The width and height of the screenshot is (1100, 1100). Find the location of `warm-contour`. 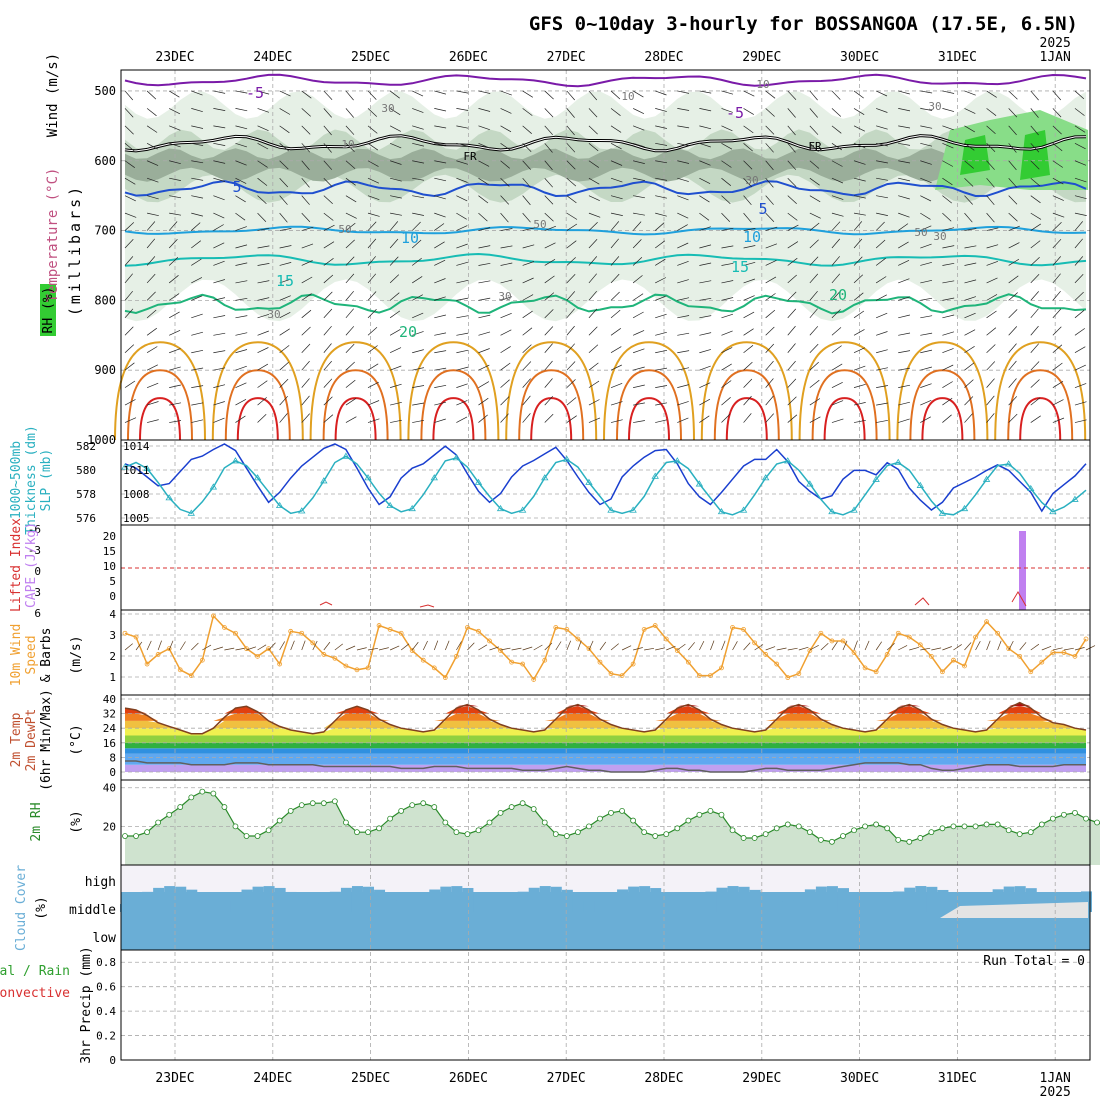

warm-contour is located at coordinates (746, 419).